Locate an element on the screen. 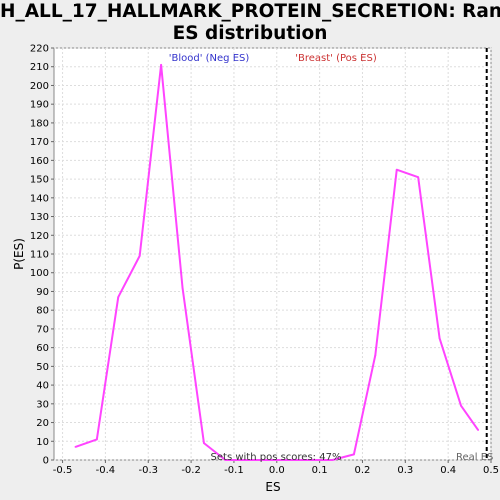 This screenshot has width=500, height=500. y-tick-label: 200 is located at coordinates (39, 86).